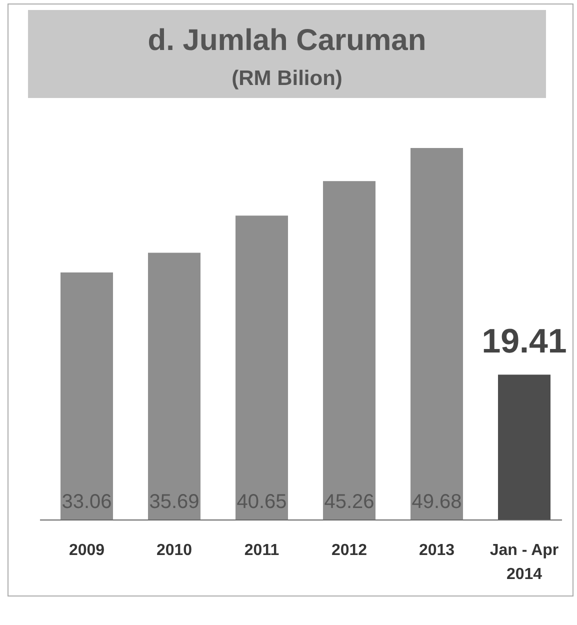 This screenshot has height=625, width=577. What do you see at coordinates (287, 40) in the screenshot?
I see `chart-title: d. Jumlah Caruman` at bounding box center [287, 40].